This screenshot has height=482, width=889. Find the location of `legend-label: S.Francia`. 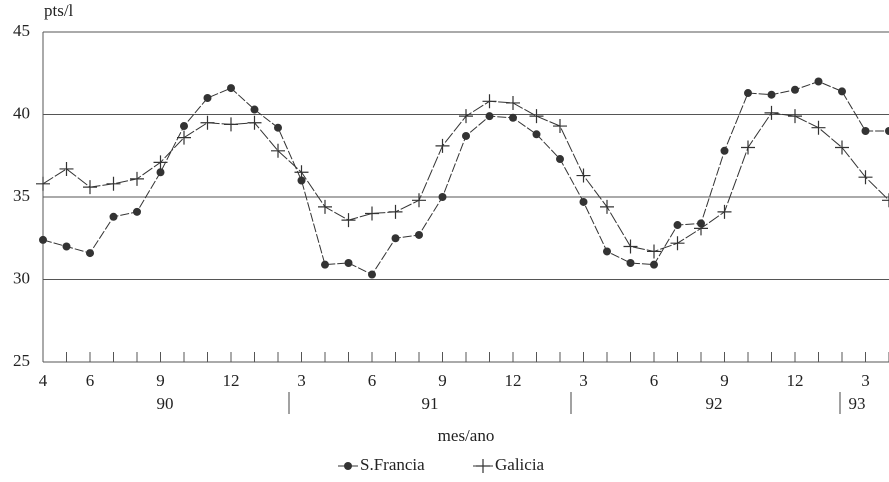

legend-label: S.Francia is located at coordinates (392, 464).